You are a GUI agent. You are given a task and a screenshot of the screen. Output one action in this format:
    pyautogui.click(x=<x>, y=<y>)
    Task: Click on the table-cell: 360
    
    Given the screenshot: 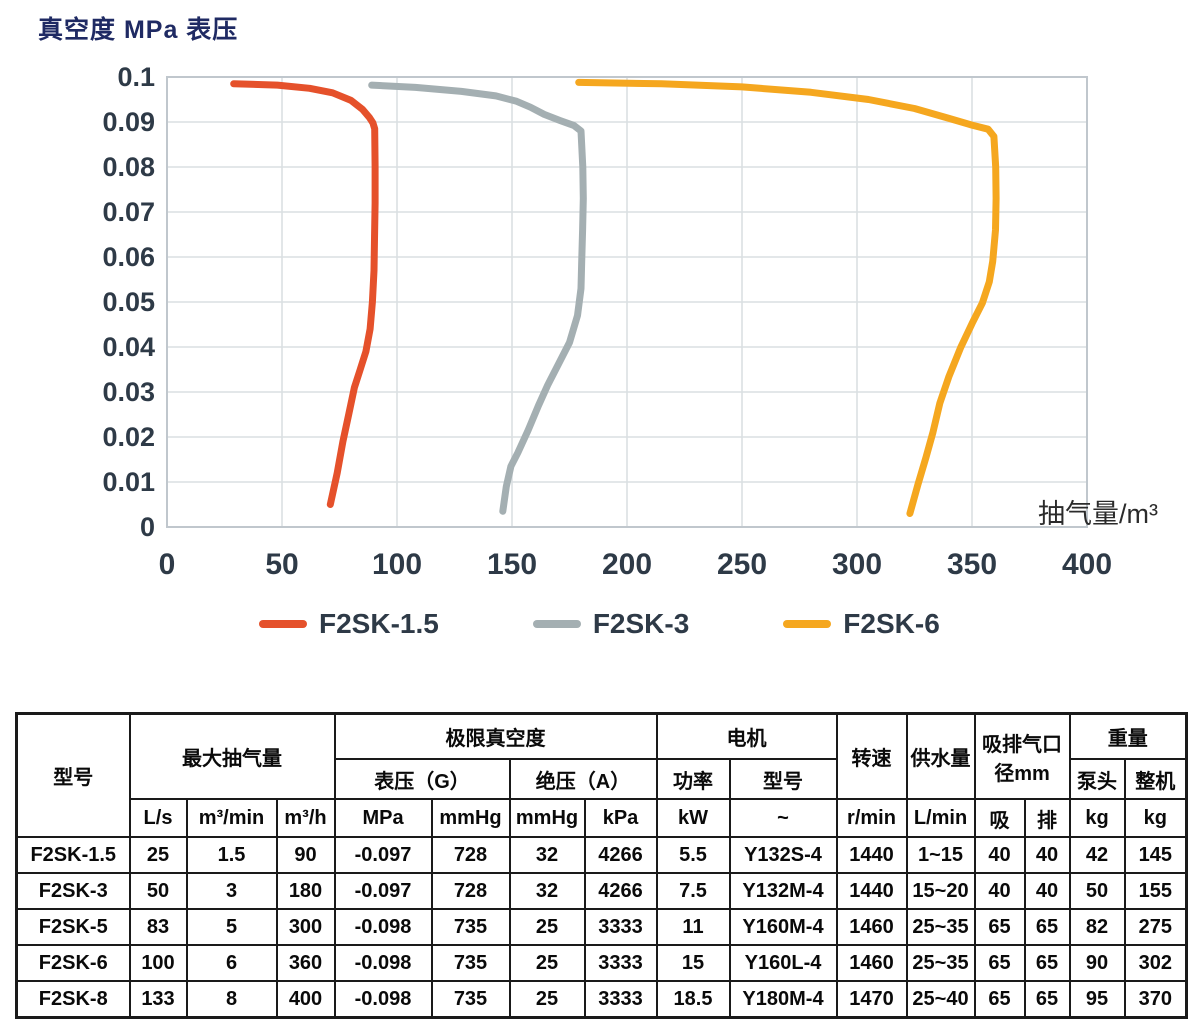 What is the action you would take?
    pyautogui.click(x=305, y=963)
    